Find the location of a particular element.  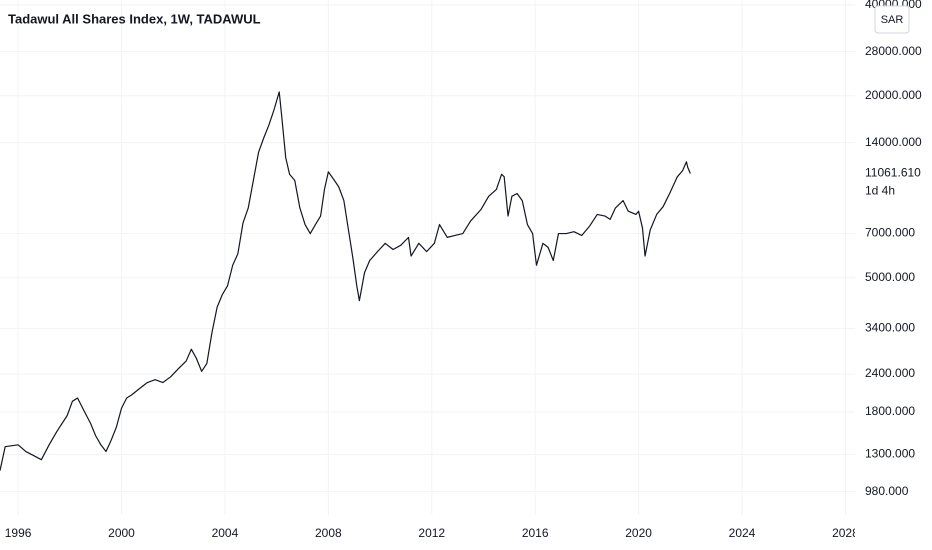

chart-title: Tadawul All Shares Index, 1W, TADAWUL is located at coordinates (134, 18).